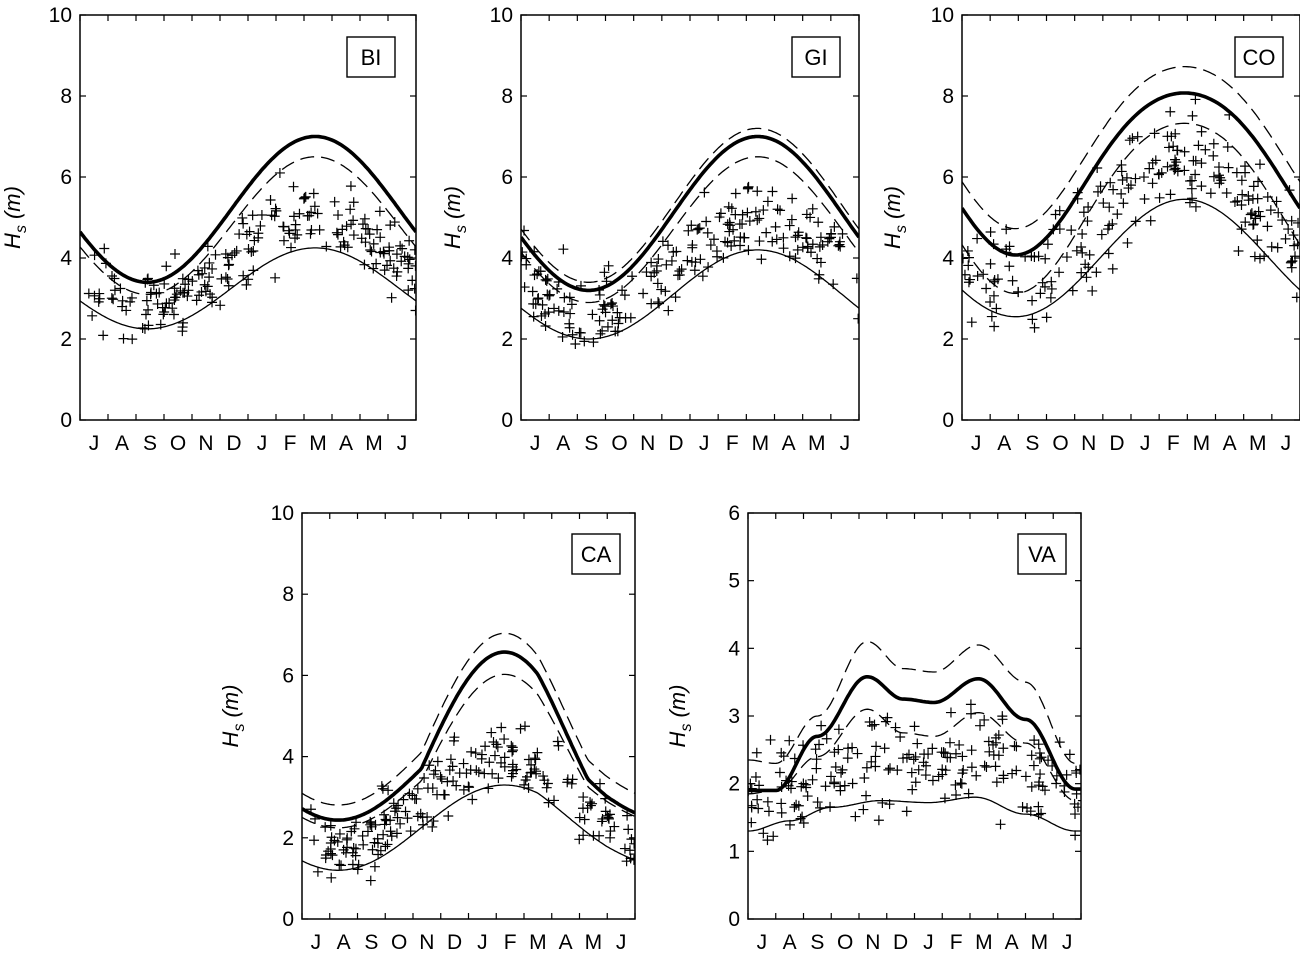  I want to click on x-tick-label: J, so click(1145, 443).